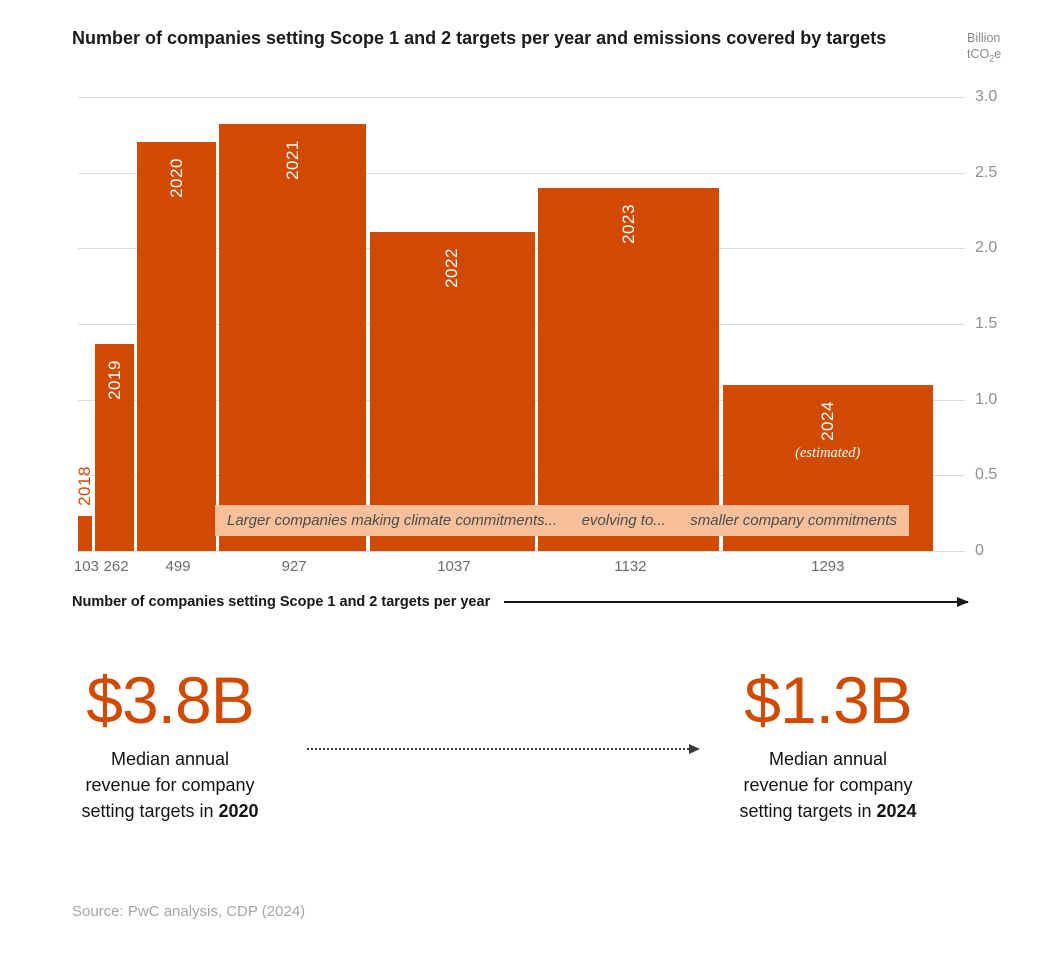 The image size is (1052, 958). I want to click on bar-year-text: 2023, so click(628, 223).